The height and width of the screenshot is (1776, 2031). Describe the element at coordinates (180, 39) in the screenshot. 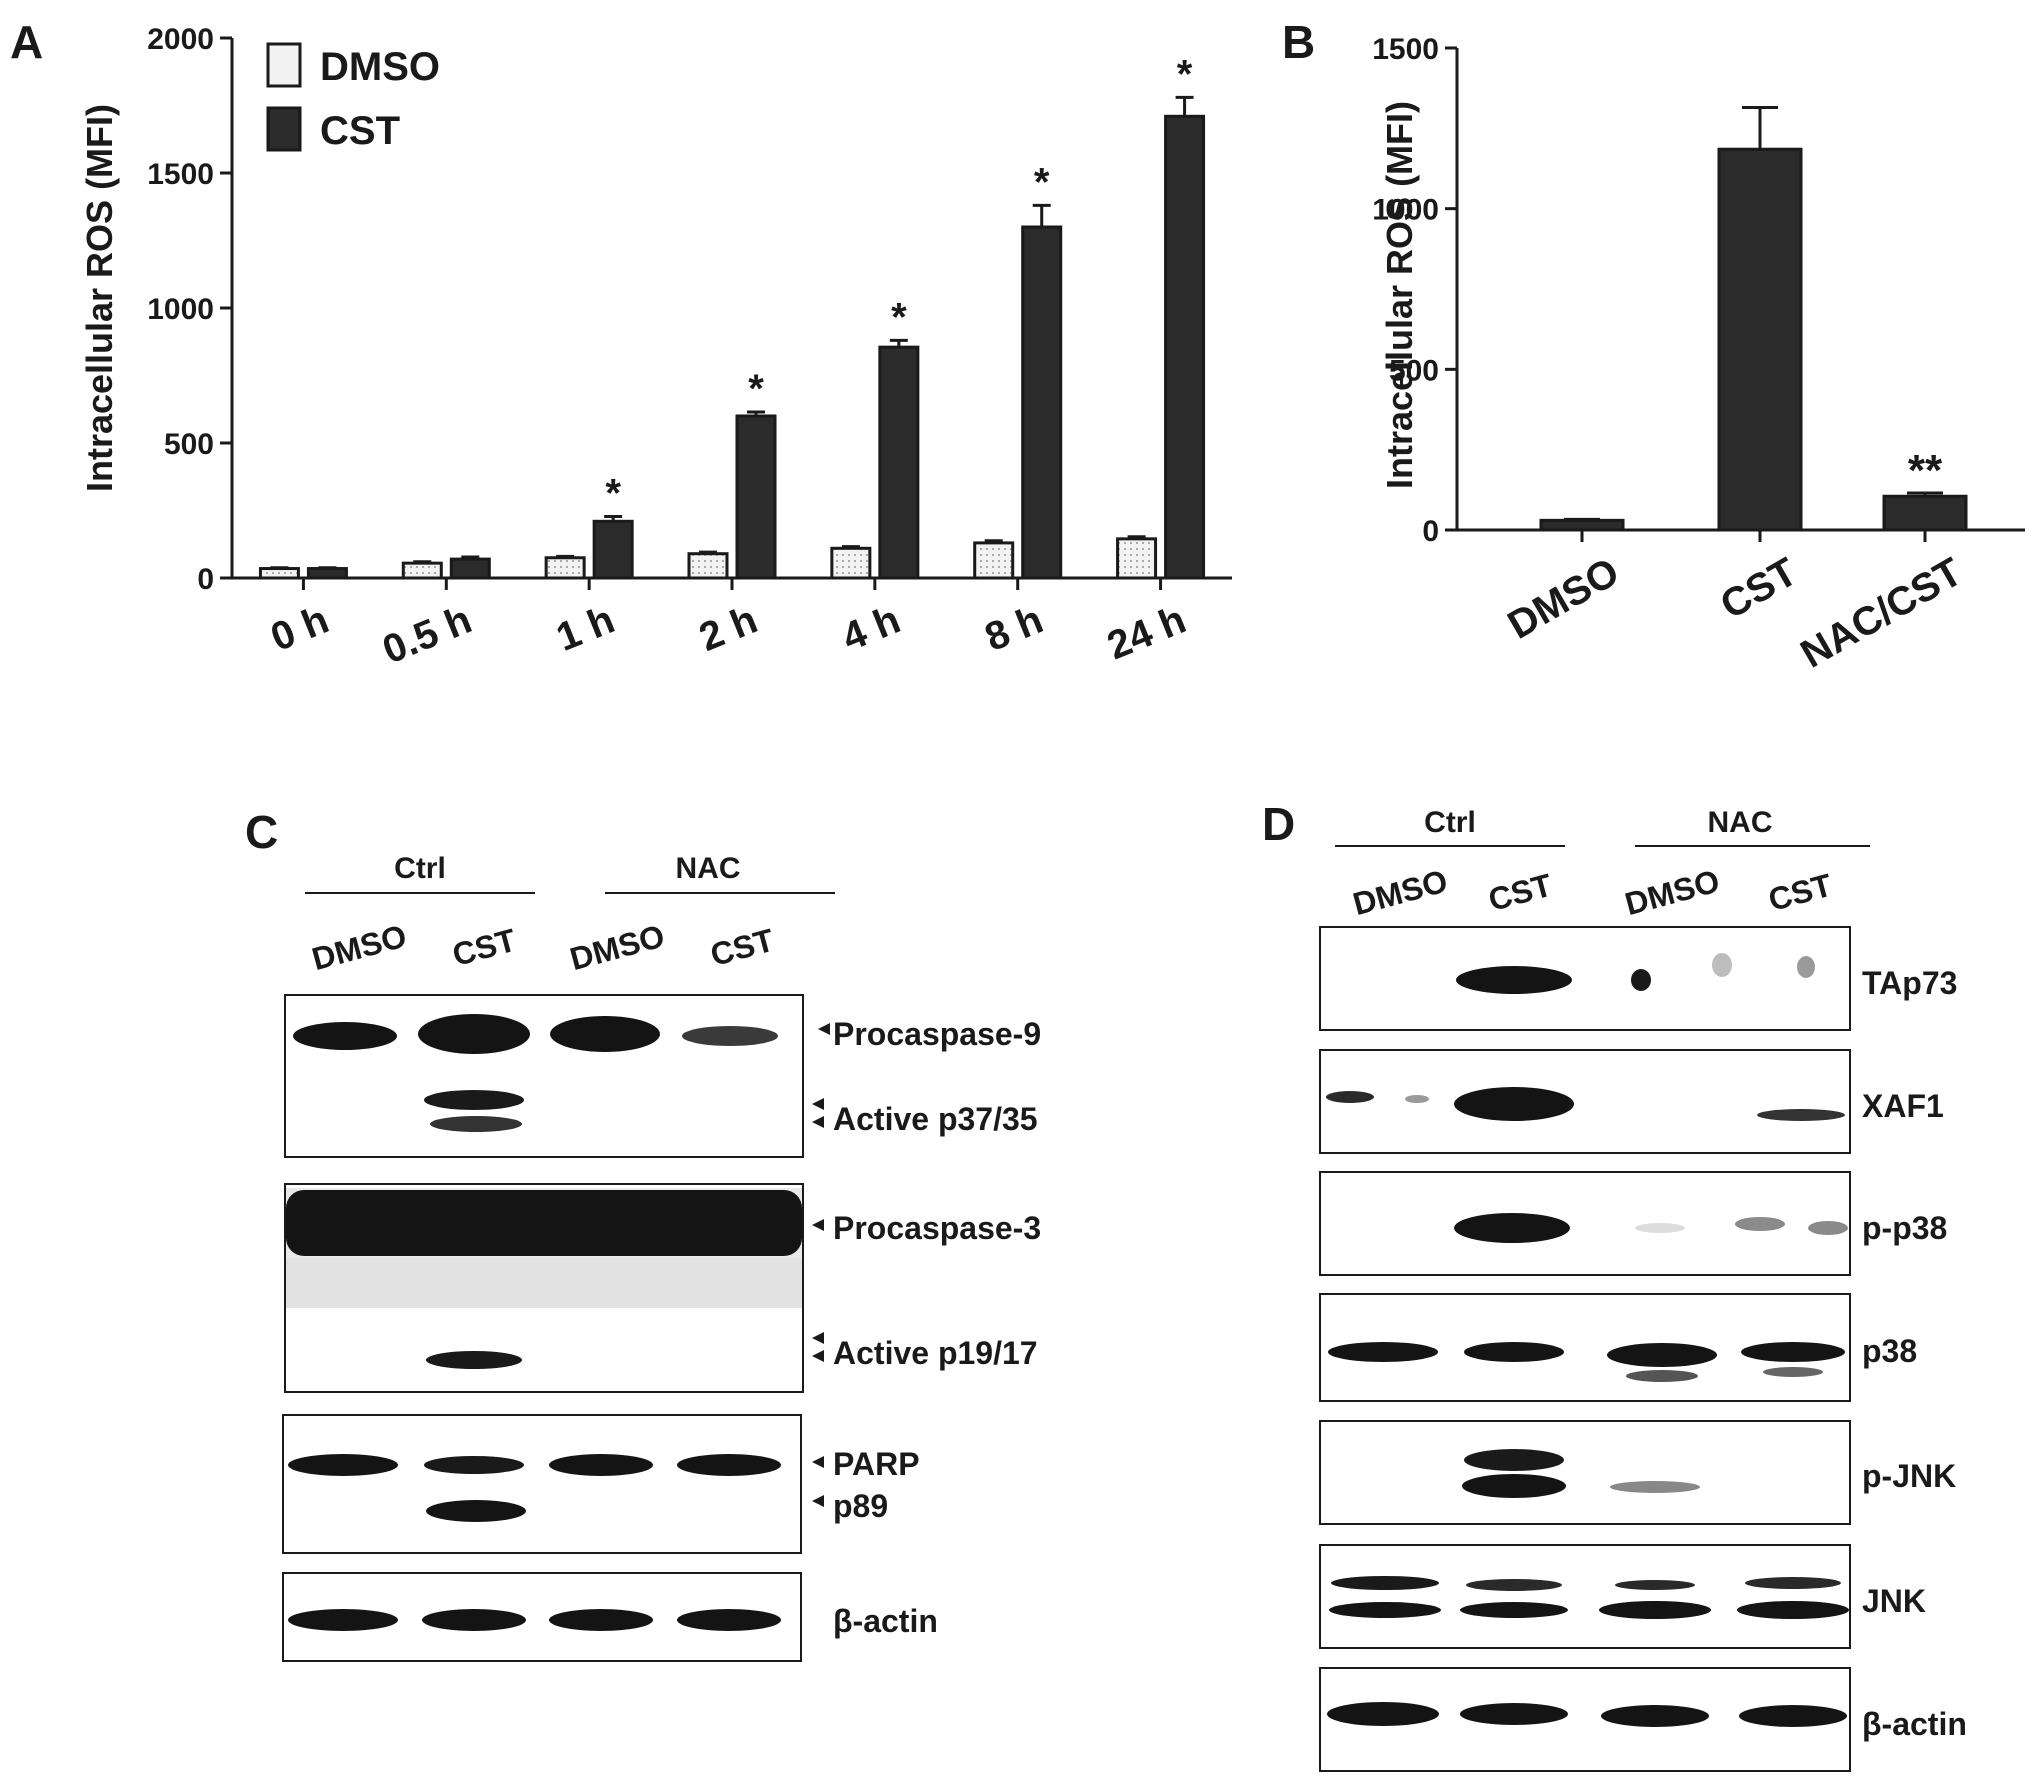

I see `panel-a-y-tick-label: 2000` at that location.